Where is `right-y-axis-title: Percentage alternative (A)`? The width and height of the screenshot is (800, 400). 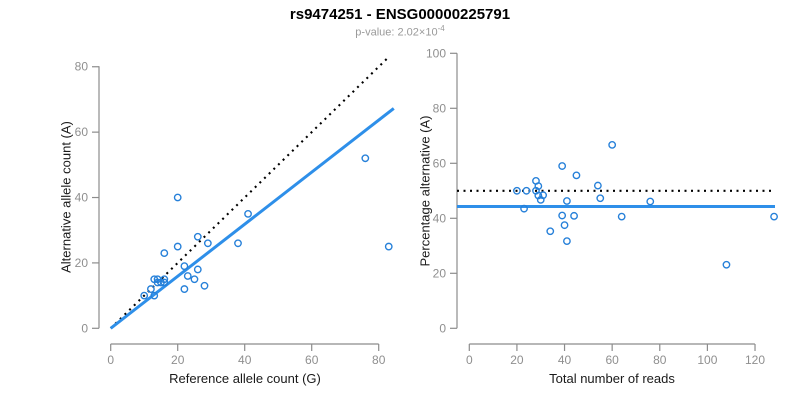
right-y-axis-title: Percentage alternative (A) is located at coordinates (425, 191).